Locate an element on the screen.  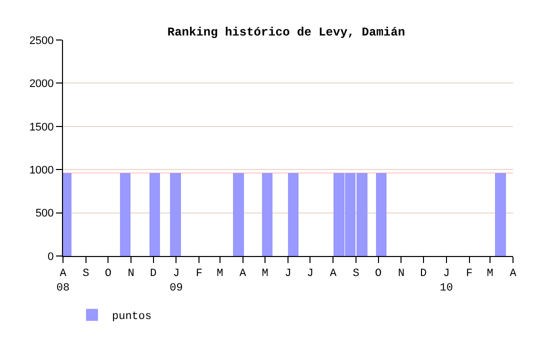
y-tick-label: 0 is located at coordinates (51, 256).